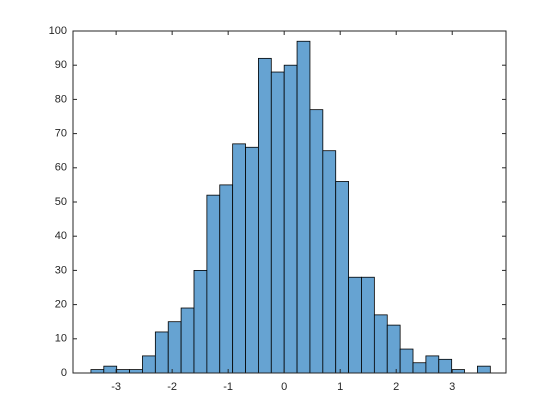  Describe the element at coordinates (284, 387) in the screenshot. I see `x-tick-label: 0` at that location.